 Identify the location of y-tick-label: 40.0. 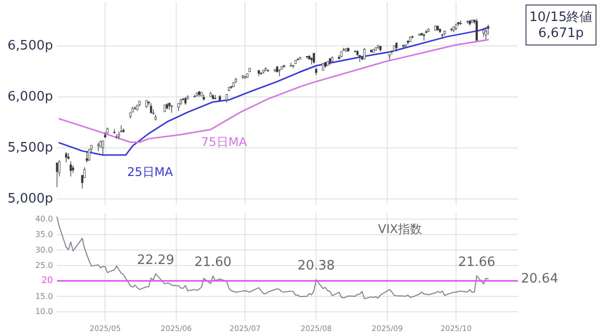
(44, 219).